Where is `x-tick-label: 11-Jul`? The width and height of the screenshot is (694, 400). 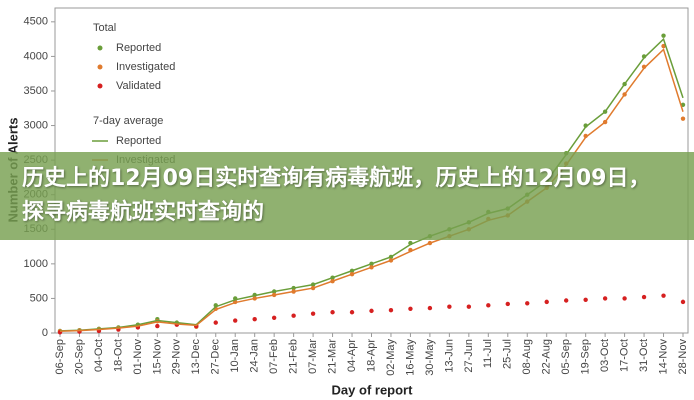
x-tick-label: 11-Jul is located at coordinates (488, 353).